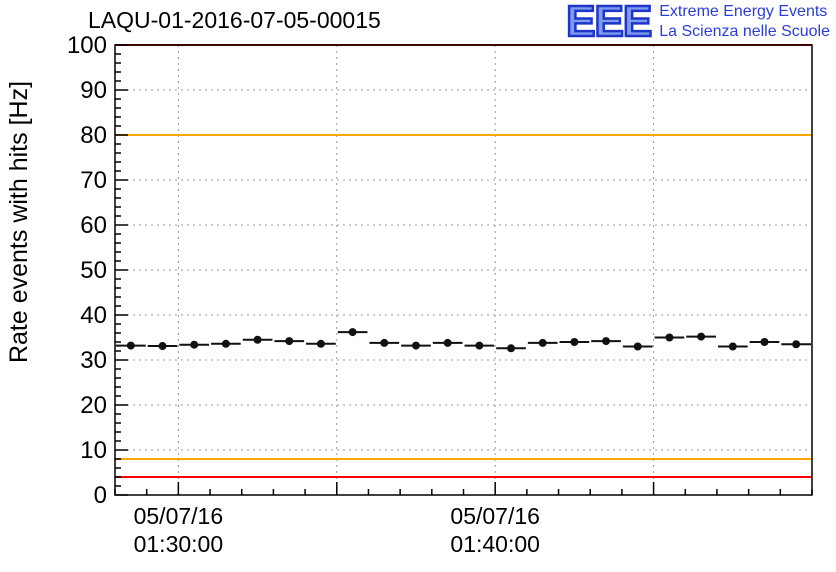  I want to click on svg-text: 01:30:00, so click(179, 544).